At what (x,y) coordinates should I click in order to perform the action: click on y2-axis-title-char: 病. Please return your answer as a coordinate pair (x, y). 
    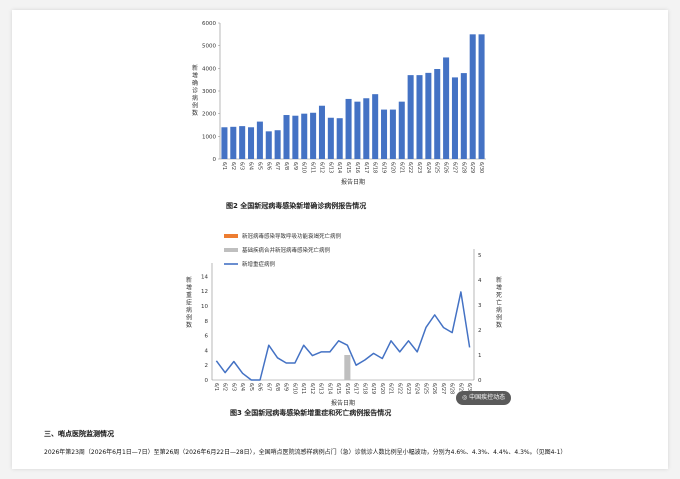
    Looking at the image, I should click on (499, 310).